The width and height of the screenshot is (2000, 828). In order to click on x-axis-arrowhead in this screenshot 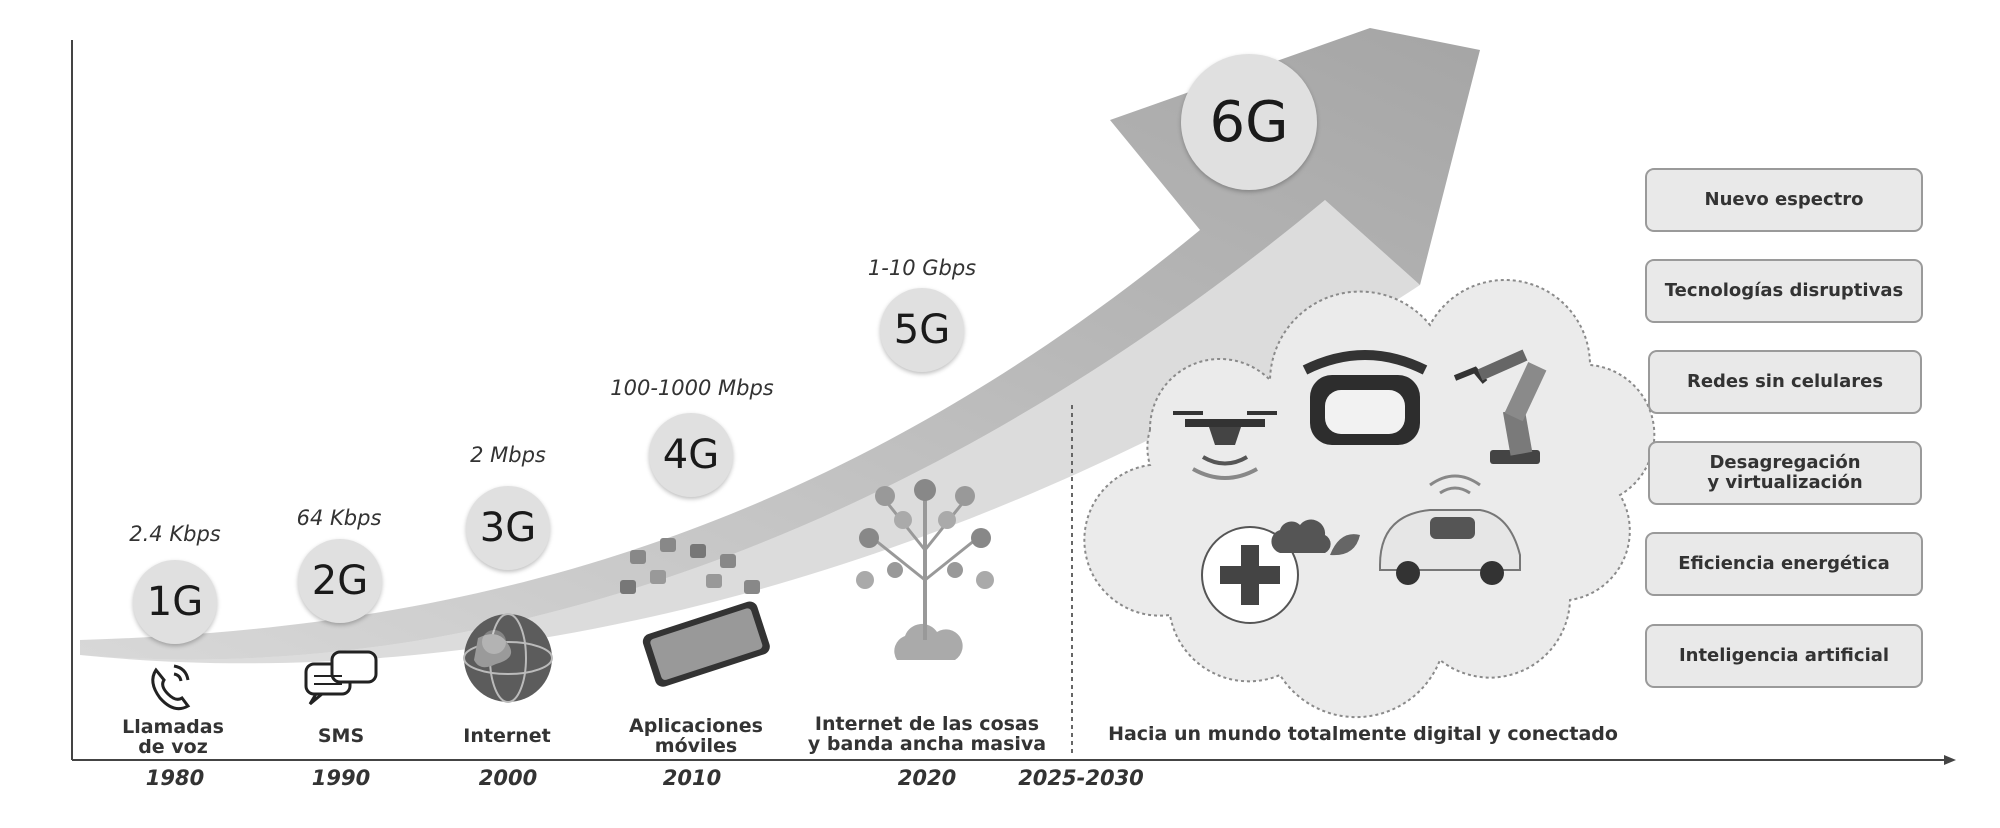, I will do `click(1950, 760)`.